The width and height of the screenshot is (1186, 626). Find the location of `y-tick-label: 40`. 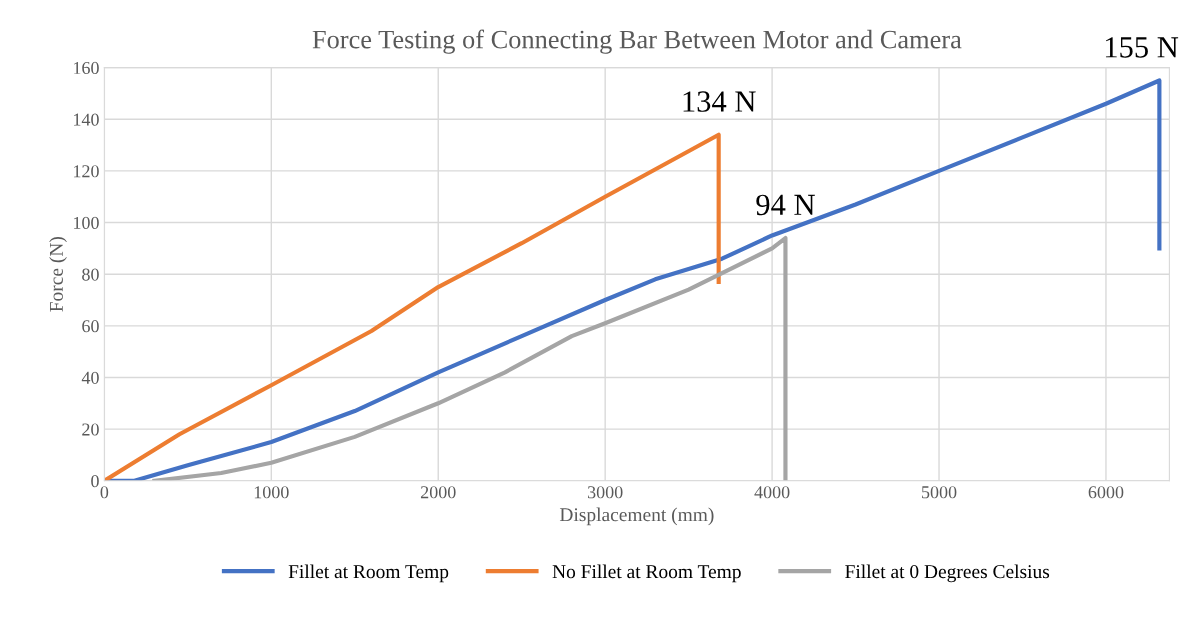

y-tick-label: 40 is located at coordinates (90, 377).